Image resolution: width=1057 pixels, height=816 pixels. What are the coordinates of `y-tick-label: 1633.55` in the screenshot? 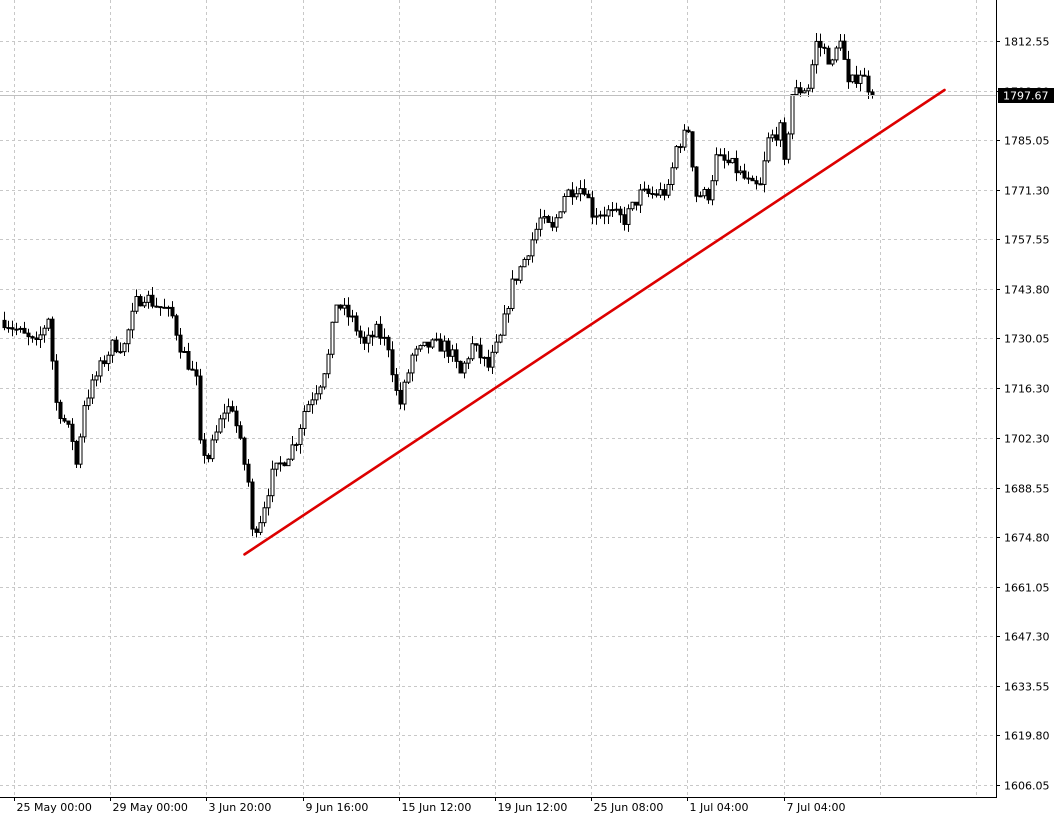 It's located at (1027, 687).